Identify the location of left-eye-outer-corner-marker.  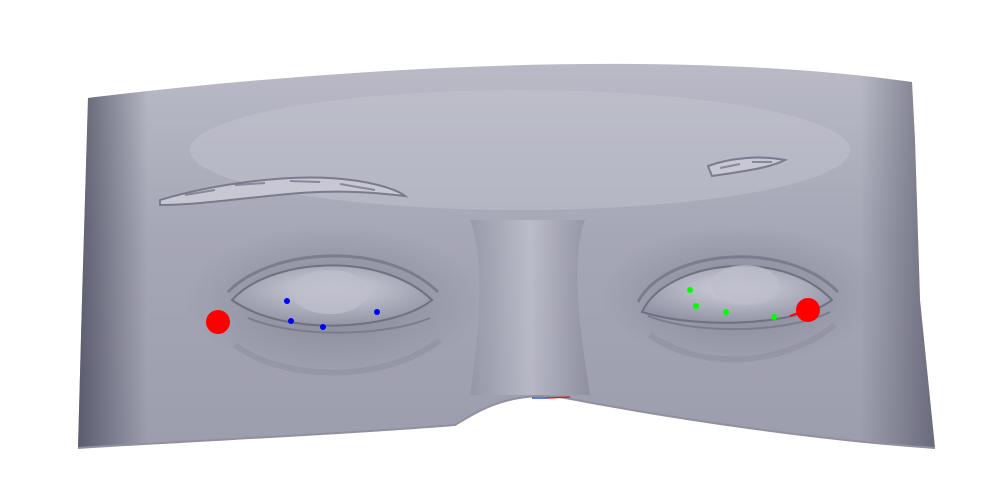
(808, 310).